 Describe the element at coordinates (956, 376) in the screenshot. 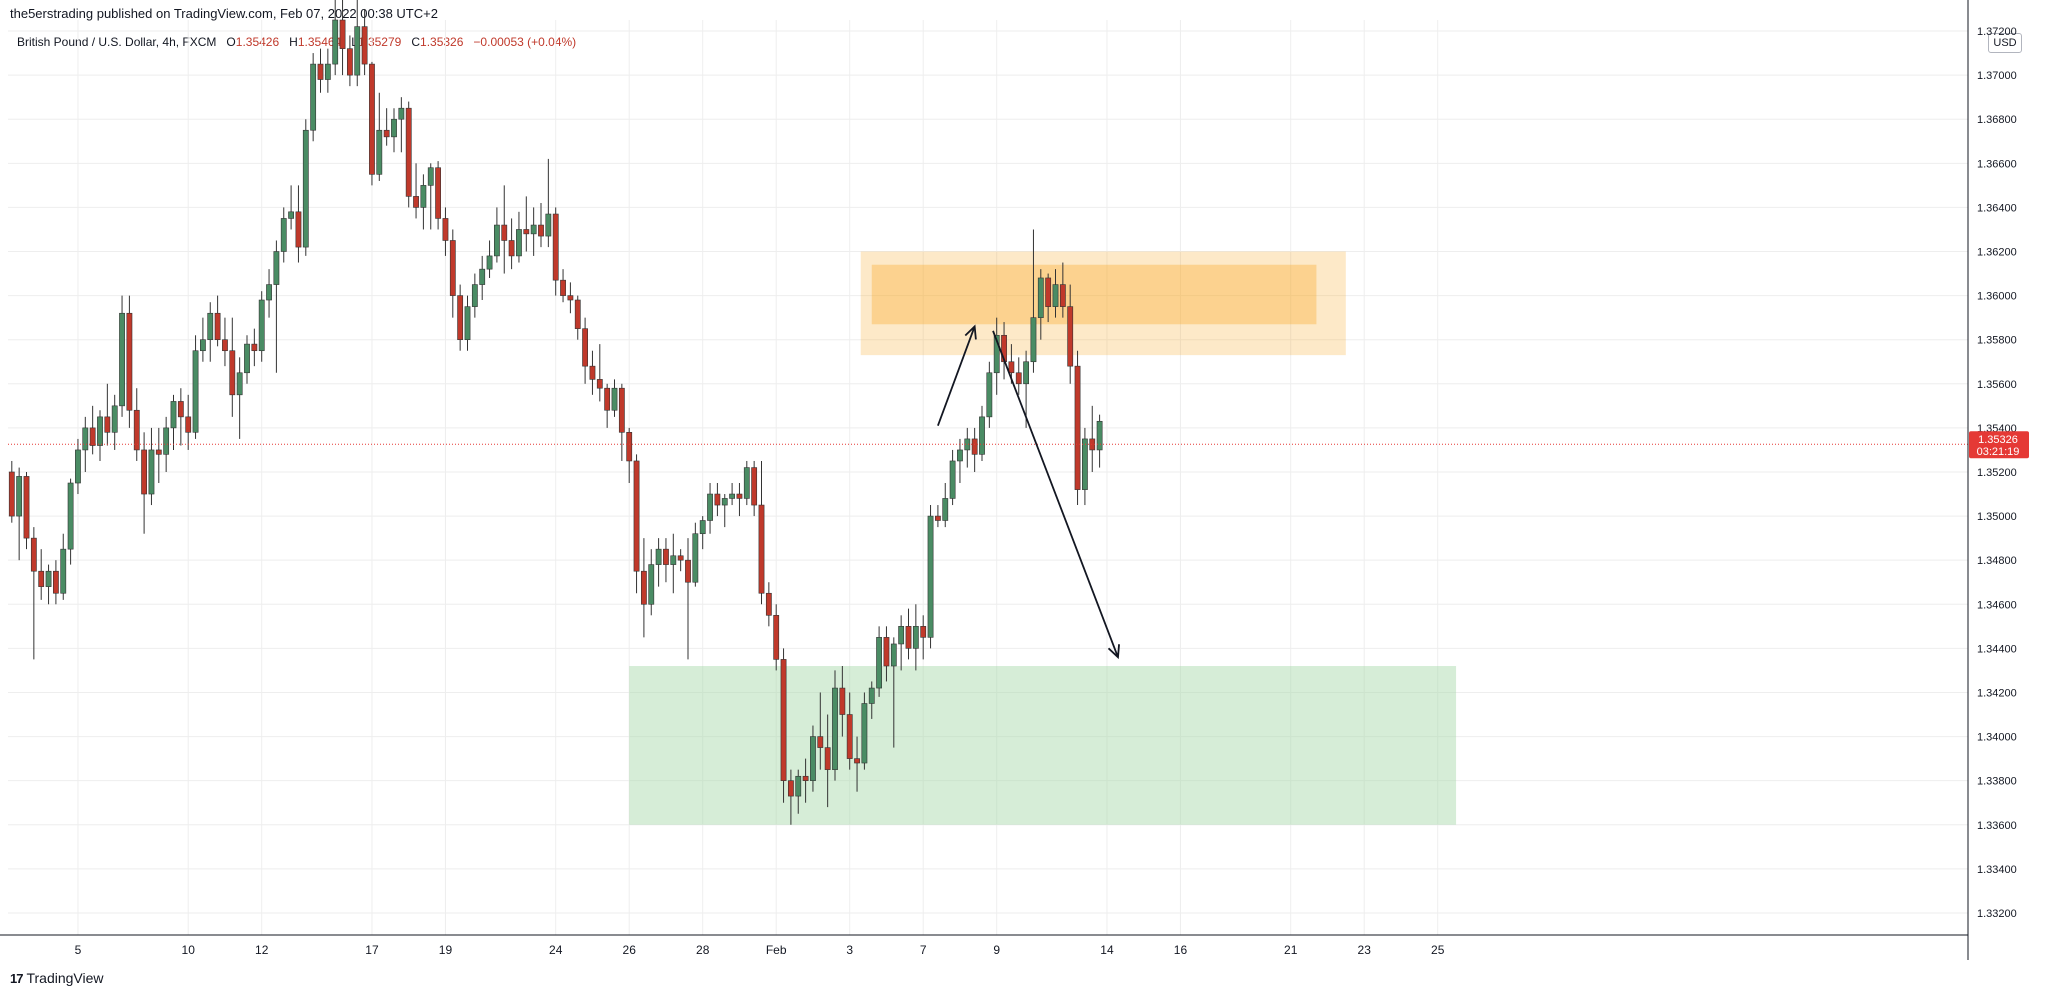

I see `arrow-up-projection` at that location.